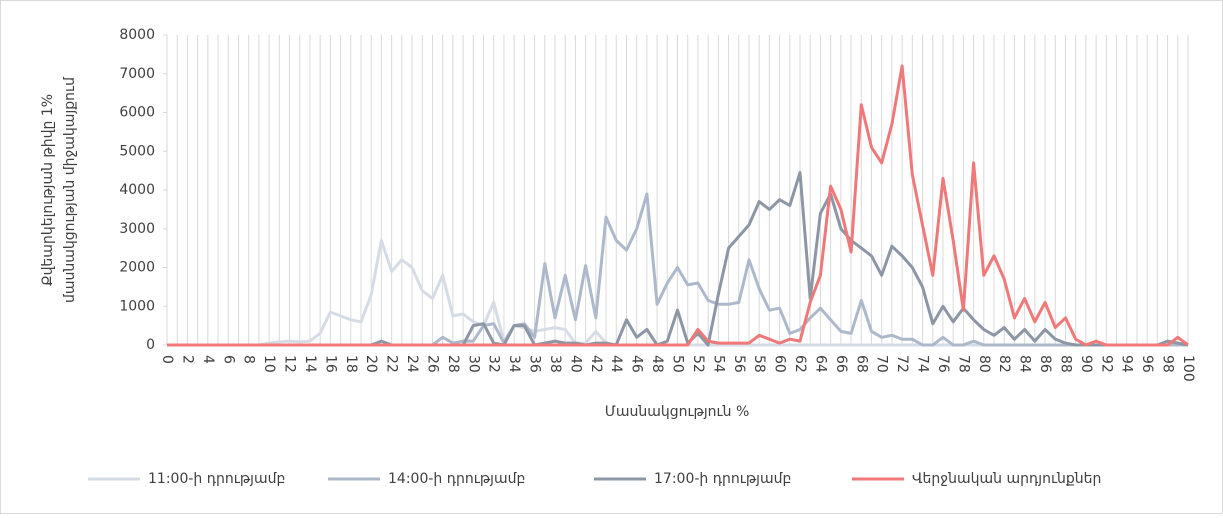 Image resolution: width=1223 pixels, height=518 pixels. I want to click on legend-label: Վերջնական արդյունքներ, so click(1006, 479).